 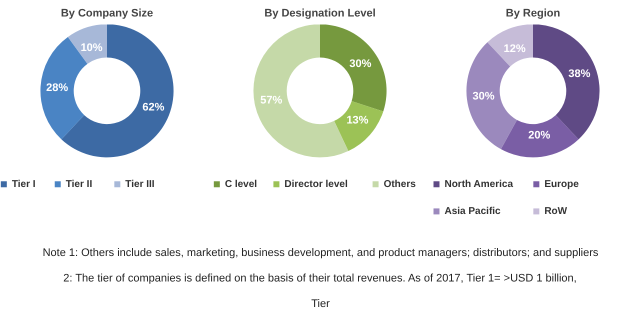 What do you see at coordinates (107, 14) in the screenshot?
I see `chart-title: By Company Size` at bounding box center [107, 14].